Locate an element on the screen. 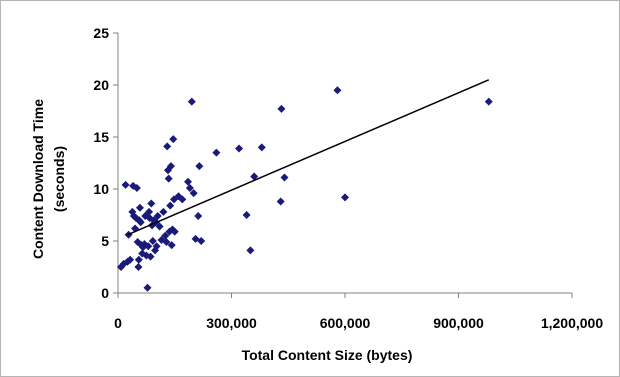 The height and width of the screenshot is (377, 620). y-axis-title-line-1: Content Download Time is located at coordinates (38, 179).